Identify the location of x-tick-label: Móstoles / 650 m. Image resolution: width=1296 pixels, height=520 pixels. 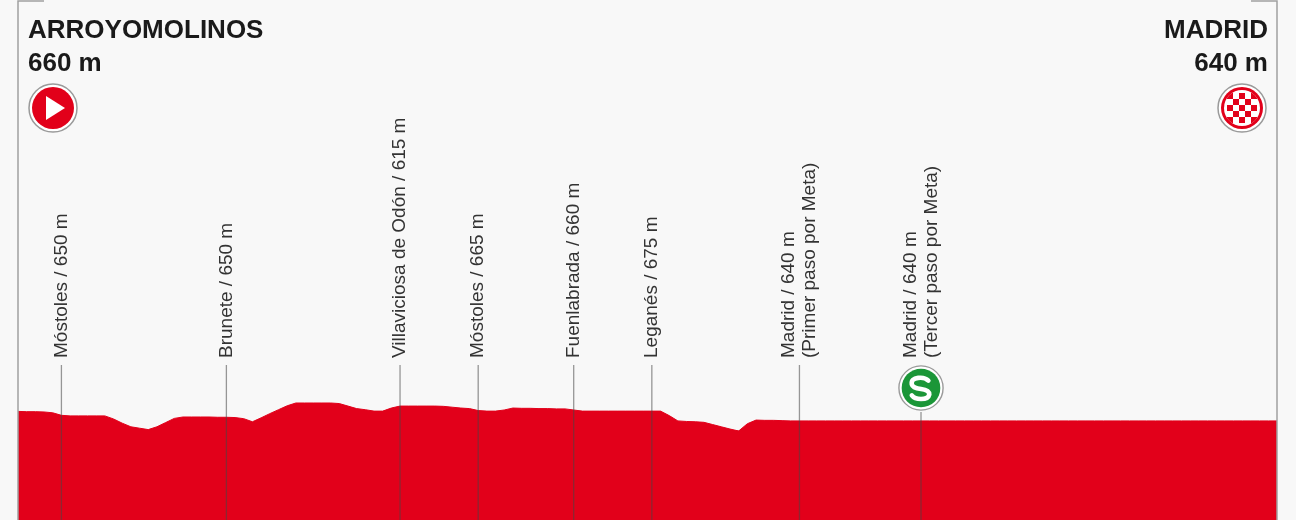
(60, 285).